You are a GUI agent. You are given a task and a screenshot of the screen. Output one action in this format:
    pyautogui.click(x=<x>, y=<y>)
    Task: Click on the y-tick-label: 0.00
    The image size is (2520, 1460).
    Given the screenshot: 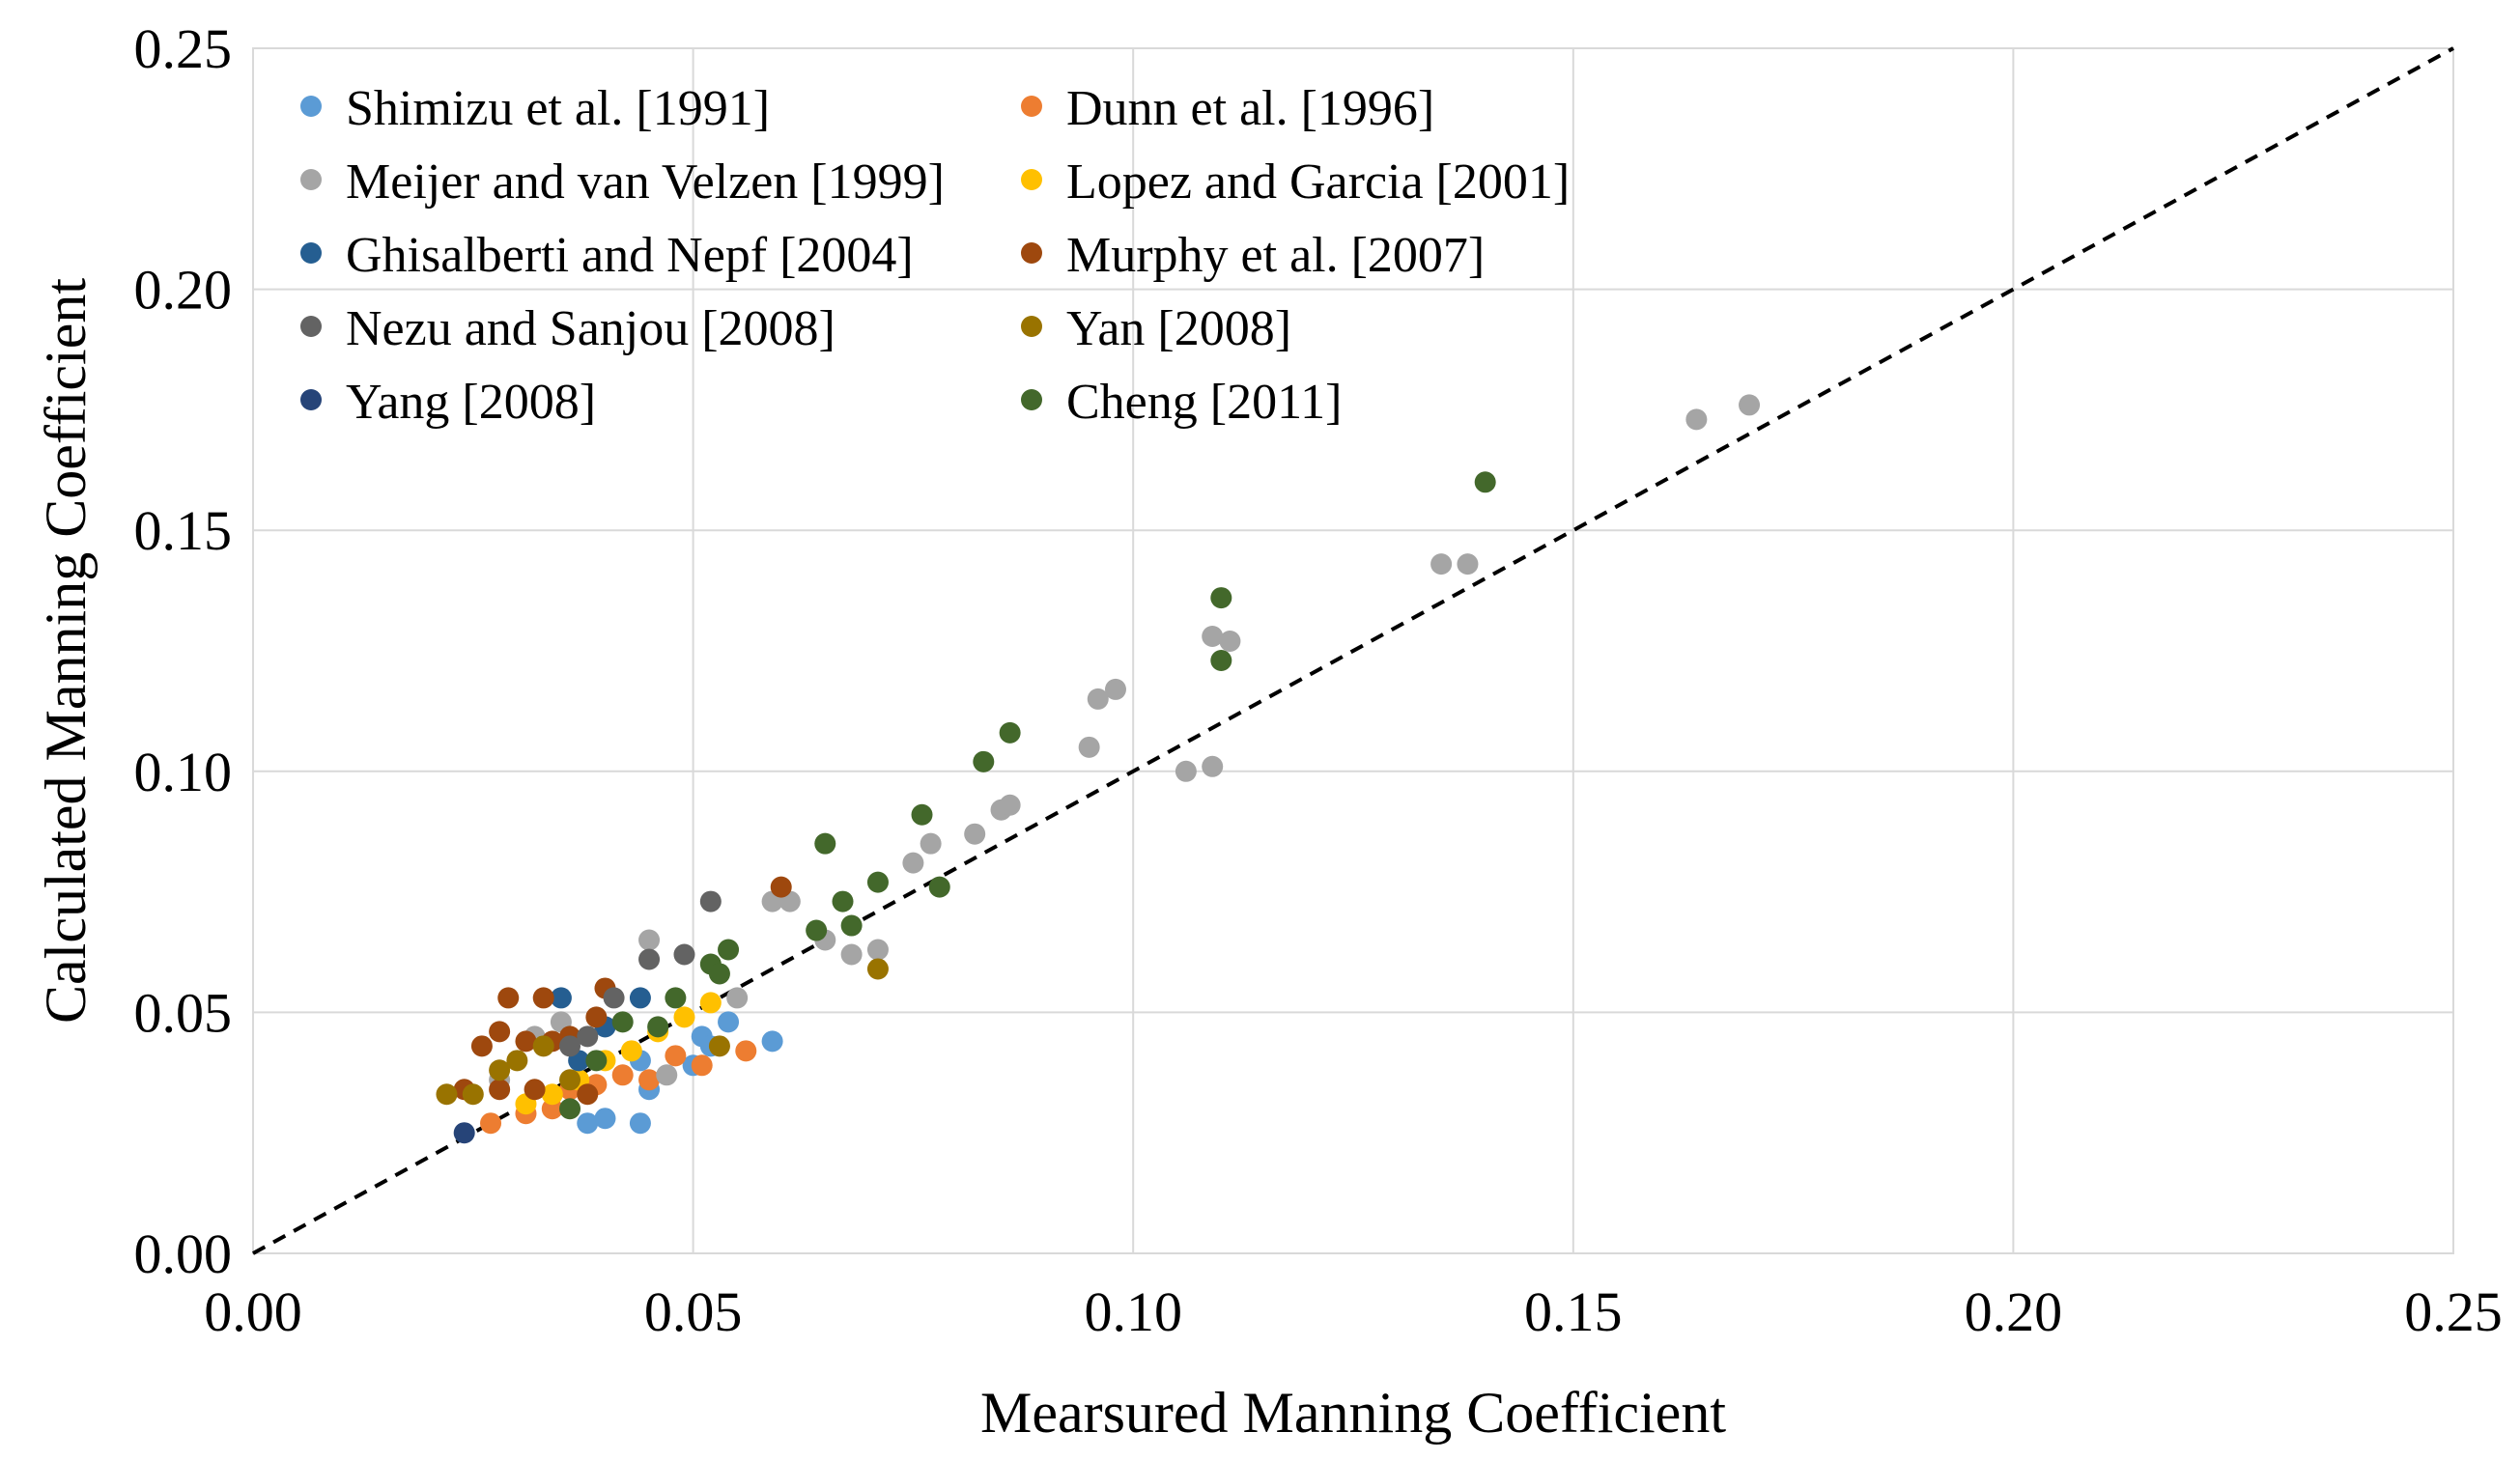 What is the action you would take?
    pyautogui.click(x=184, y=1253)
    